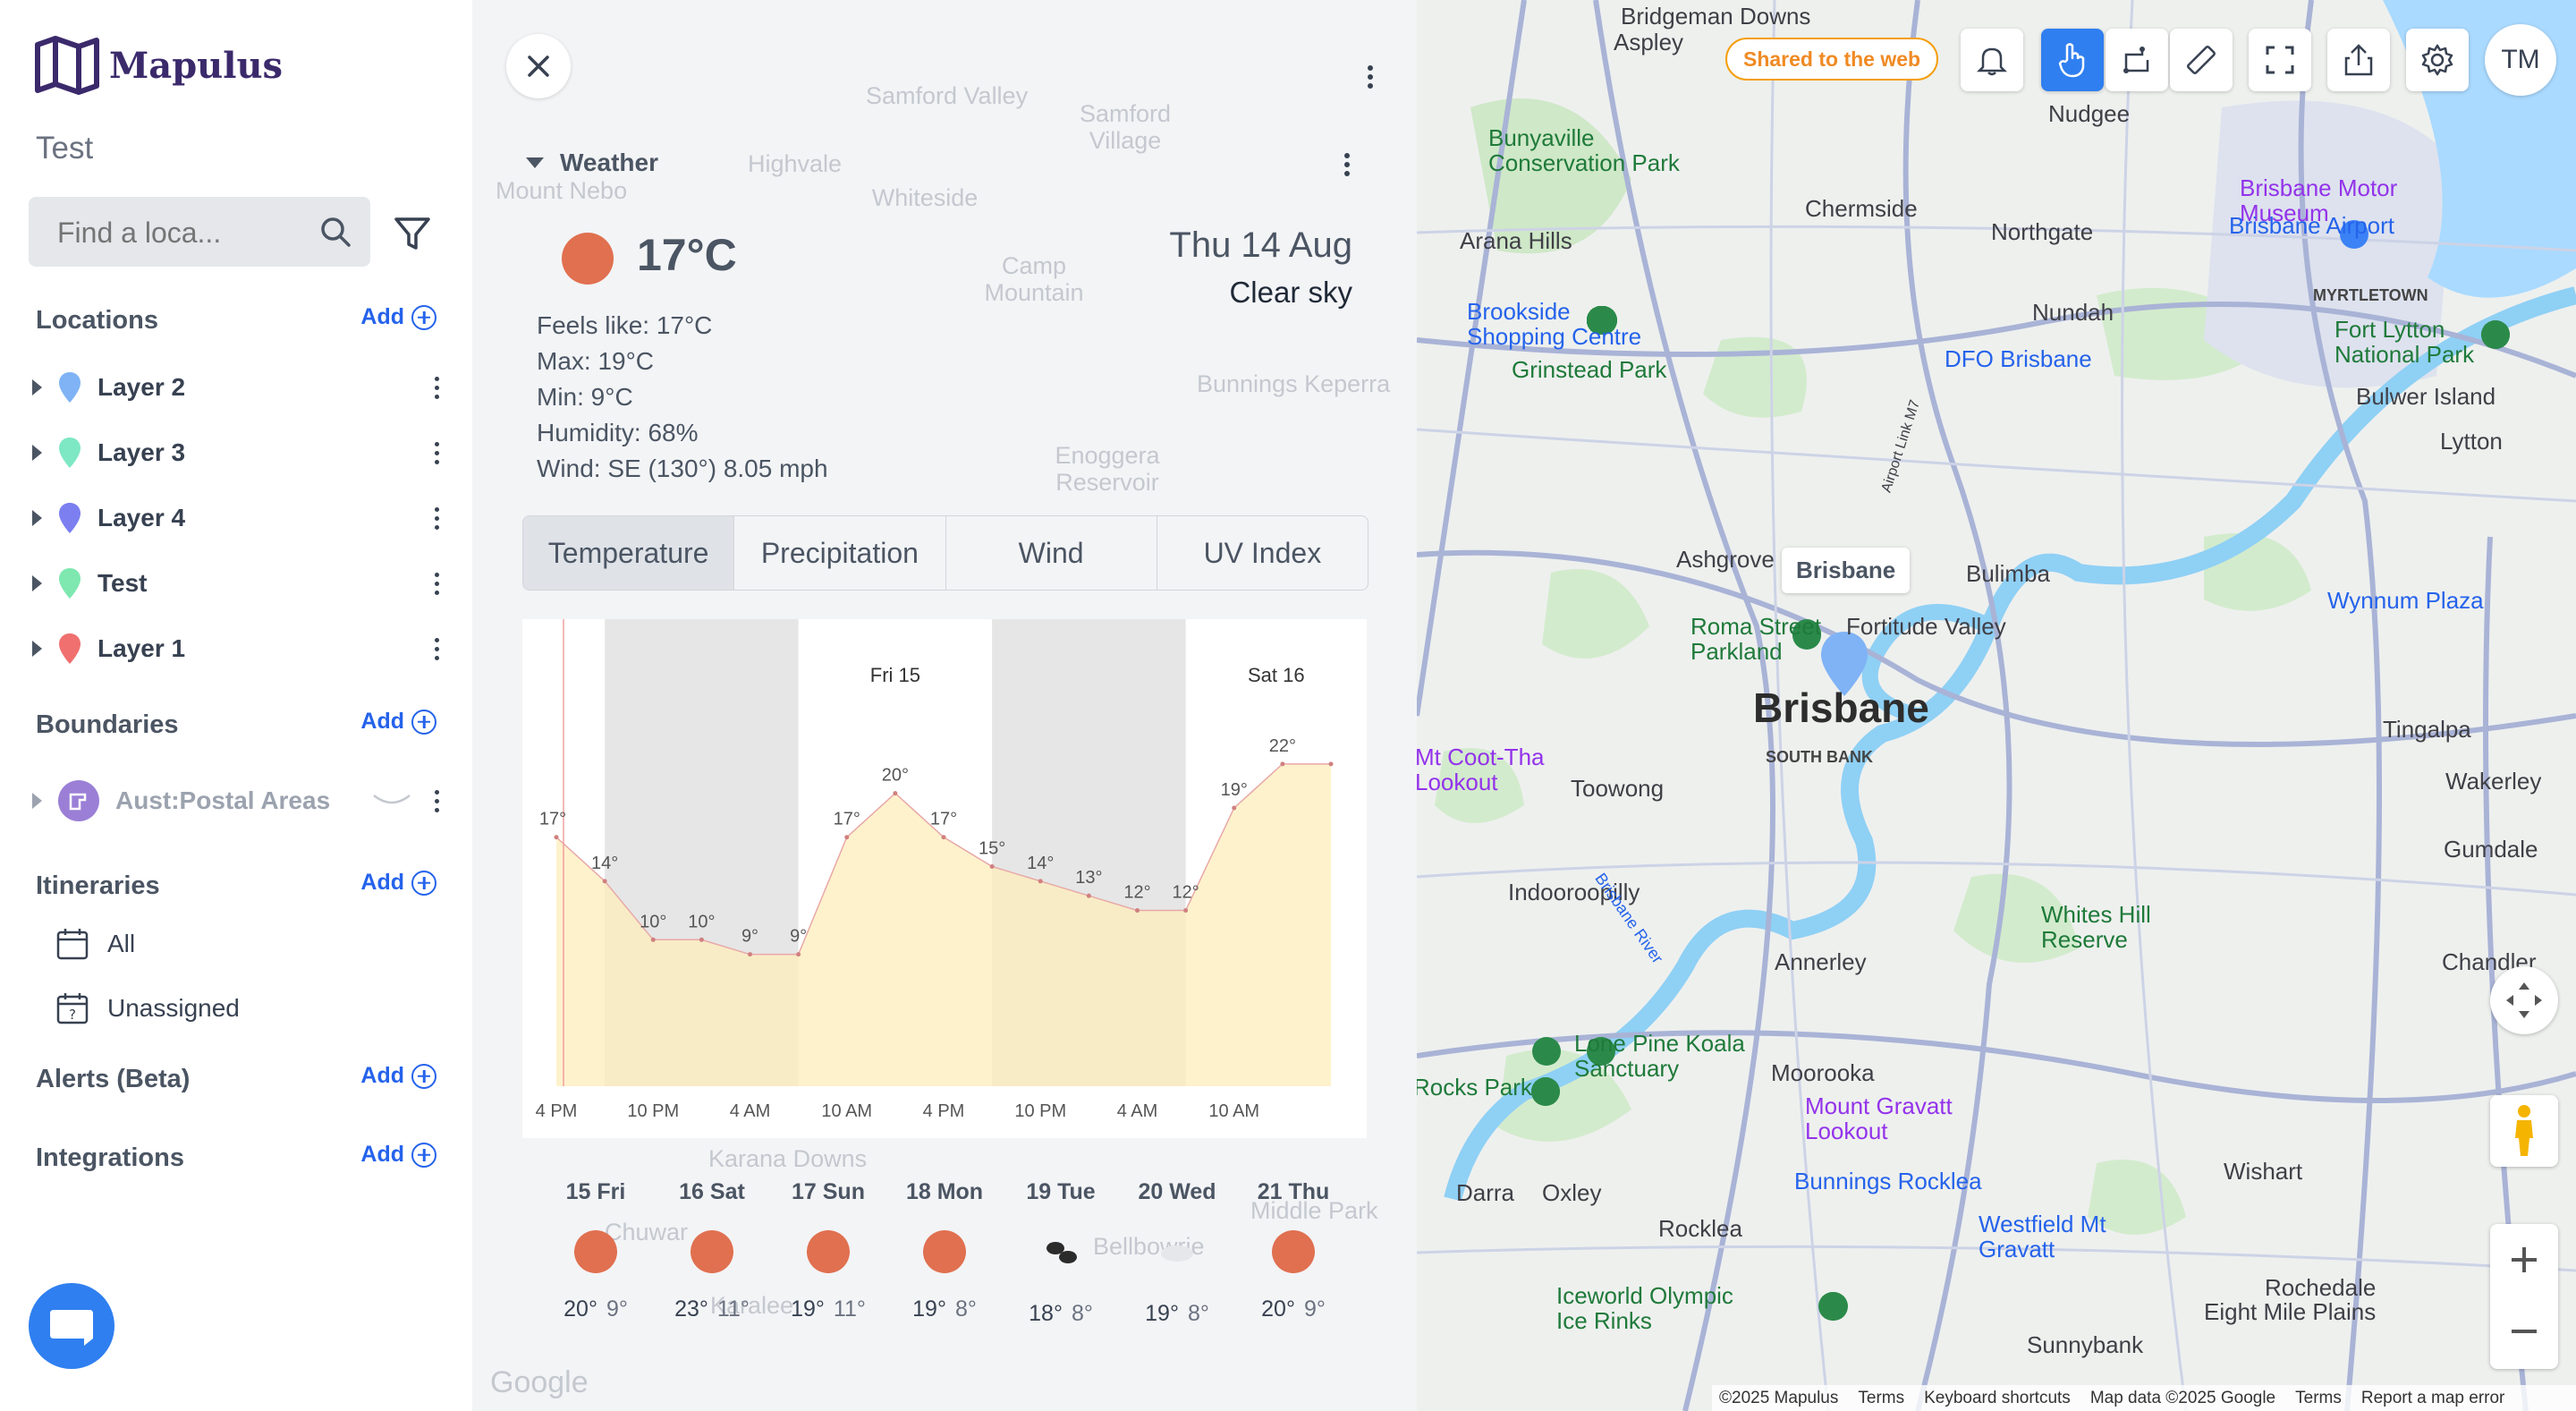 The width and height of the screenshot is (2576, 1411). Describe the element at coordinates (238, 649) in the screenshot. I see `layer-row: Layer 1` at that location.